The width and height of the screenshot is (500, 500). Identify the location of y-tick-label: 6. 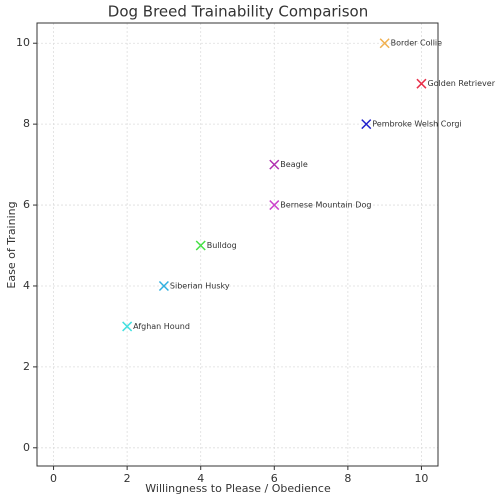
(26, 204).